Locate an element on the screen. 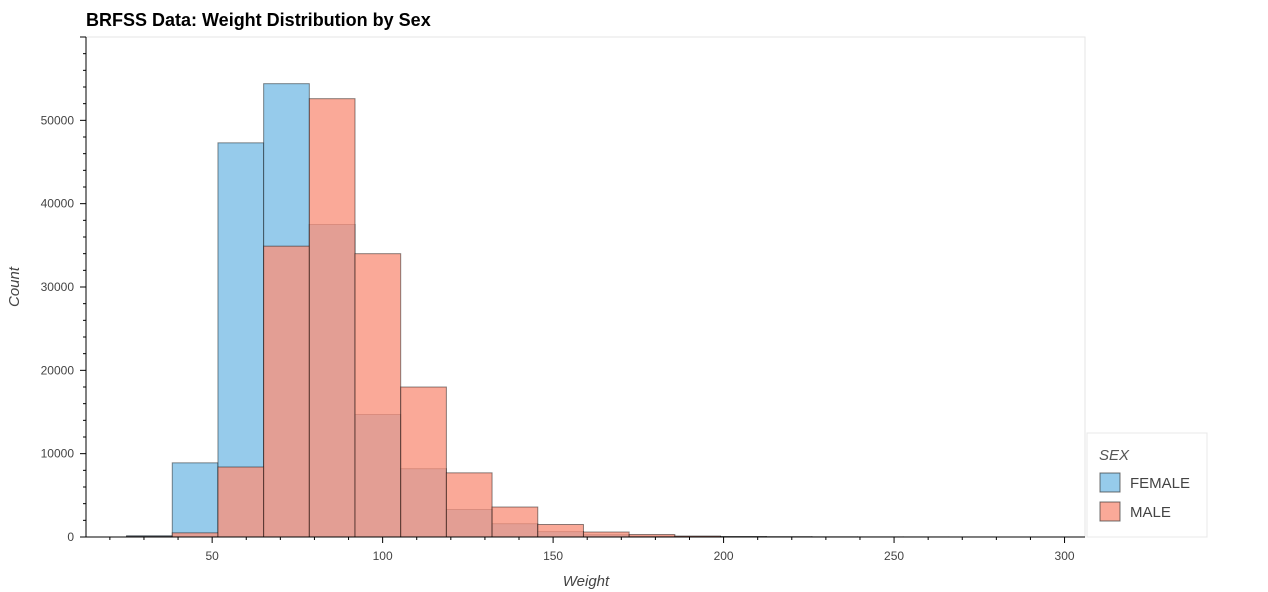  y-tick-label: 30000 is located at coordinates (58, 287).